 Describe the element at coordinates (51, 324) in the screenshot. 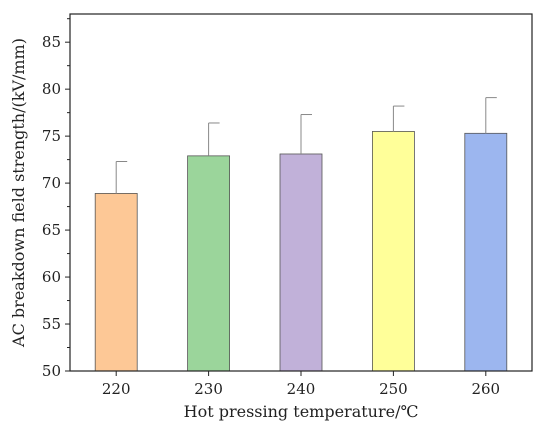

I see `y-tick-label-55: 55` at that location.